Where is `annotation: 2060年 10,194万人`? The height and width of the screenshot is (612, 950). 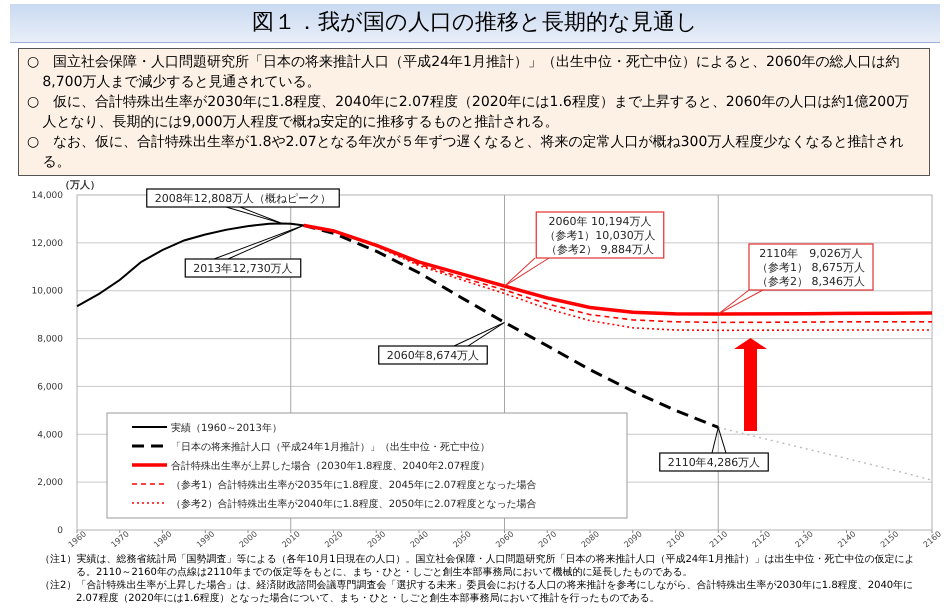
annotation: 2060年 10,194万人 is located at coordinates (600, 221).